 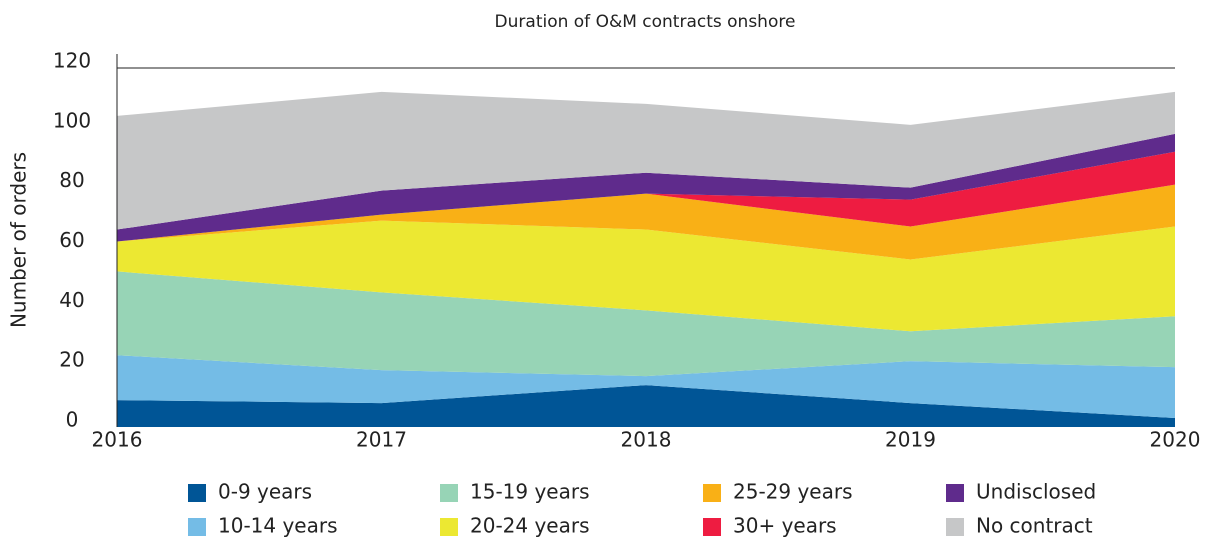 What do you see at coordinates (793, 492) in the screenshot?
I see `legend-label: 25-29 years` at bounding box center [793, 492].